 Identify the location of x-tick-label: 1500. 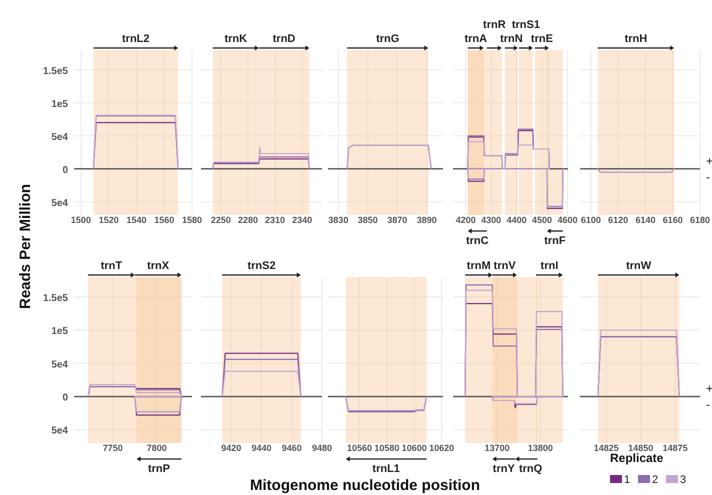
(80, 220).